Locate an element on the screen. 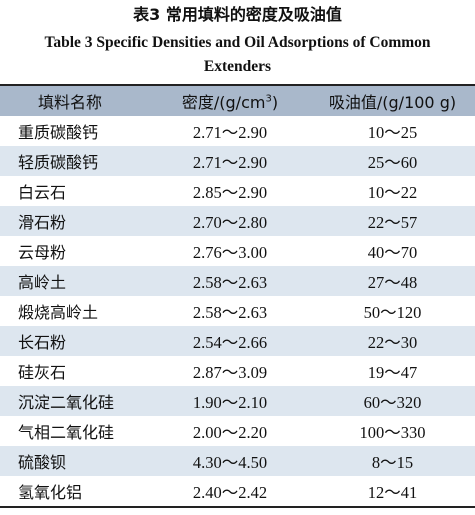 Image resolution: width=475 pixels, height=515 pixels. table-row: 气相二氧化硅 2.00～2.20 100～330 is located at coordinates (237, 431).